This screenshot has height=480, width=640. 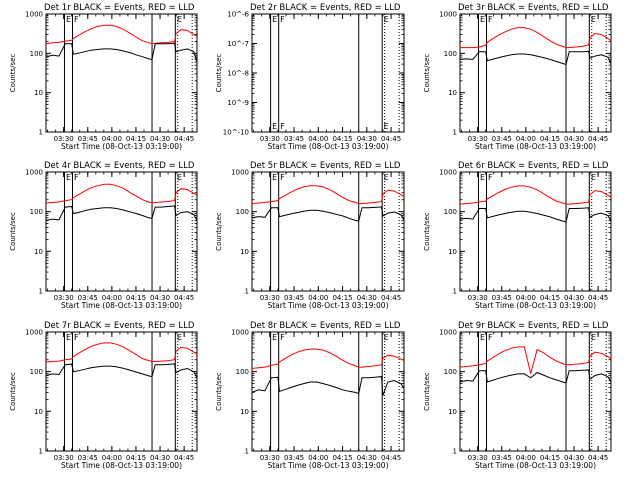 I want to click on y-tick-label: 10^-8, so click(x=238, y=74).